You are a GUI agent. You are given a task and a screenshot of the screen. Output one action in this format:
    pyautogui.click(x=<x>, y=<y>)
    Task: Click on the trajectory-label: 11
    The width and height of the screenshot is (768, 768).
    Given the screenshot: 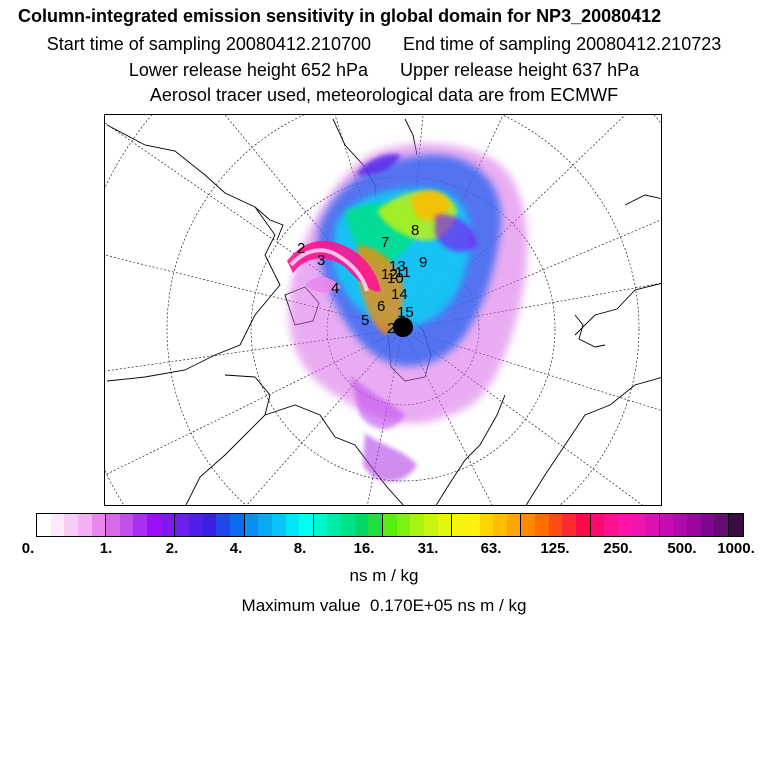 What is the action you would take?
    pyautogui.click(x=403, y=272)
    